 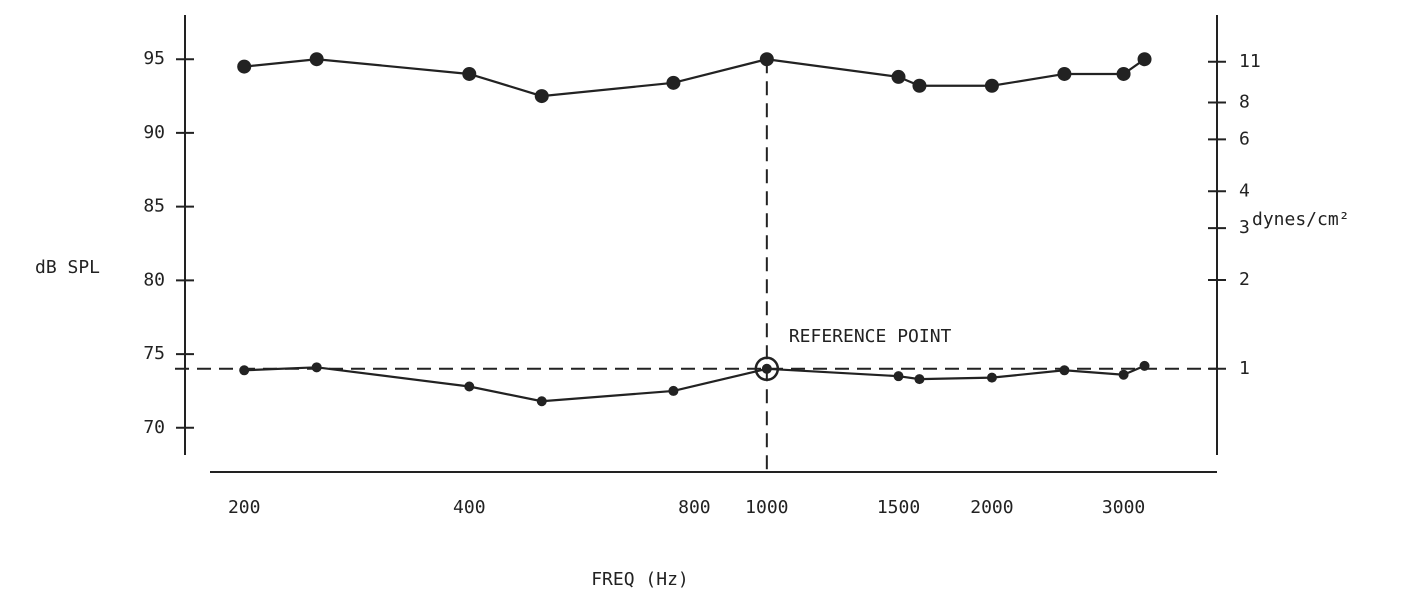 What do you see at coordinates (694, 507) in the screenshot?
I see `x-tick-label: 800` at bounding box center [694, 507].